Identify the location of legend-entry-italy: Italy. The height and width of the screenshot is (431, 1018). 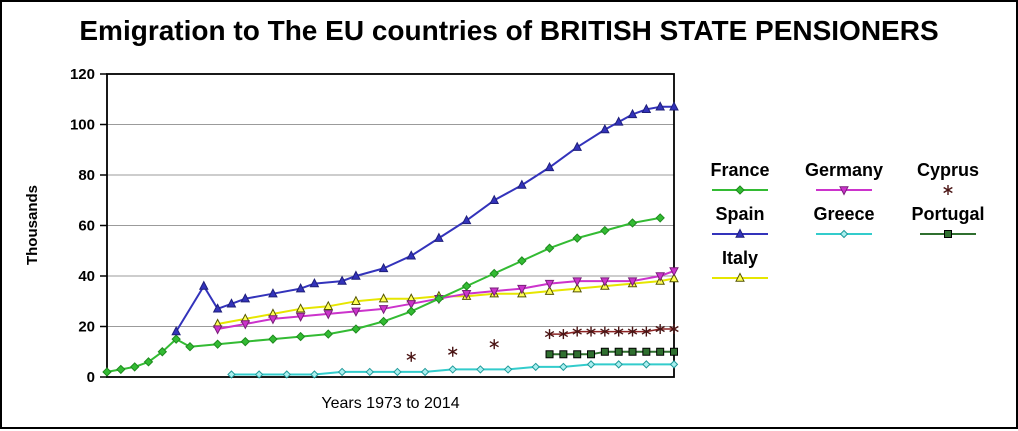
(740, 267).